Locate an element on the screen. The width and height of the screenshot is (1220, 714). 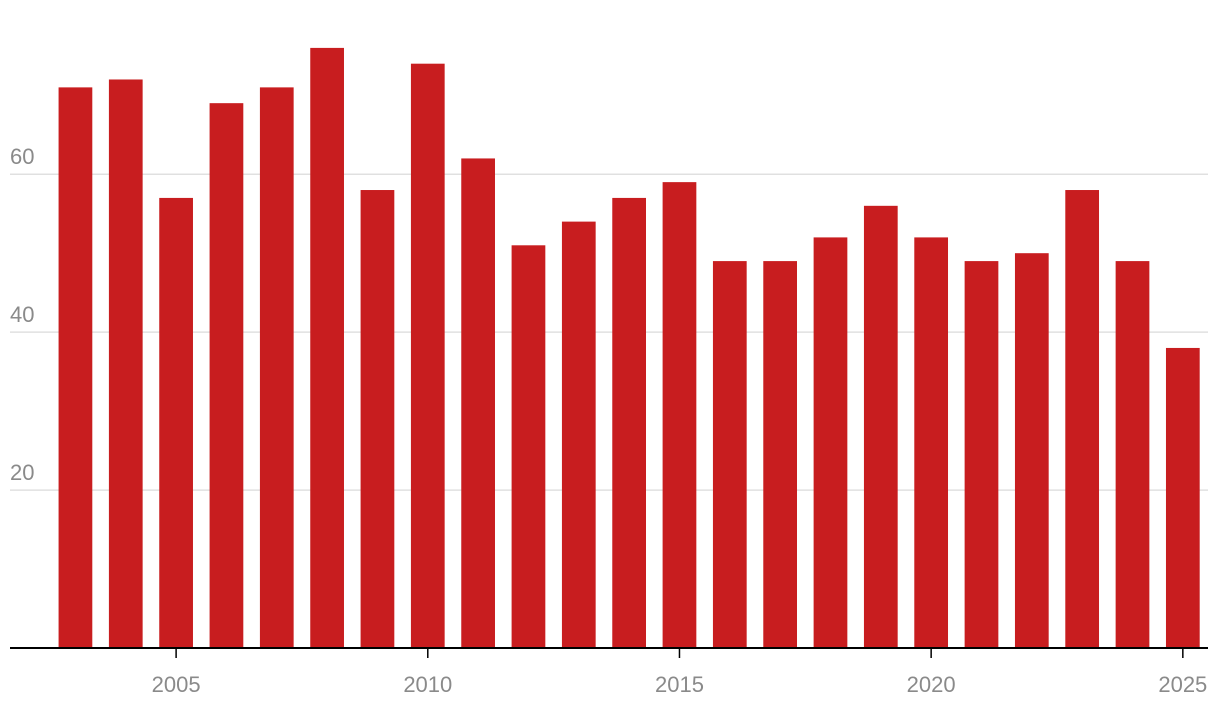
x-tick-label: 2005 is located at coordinates (176, 684).